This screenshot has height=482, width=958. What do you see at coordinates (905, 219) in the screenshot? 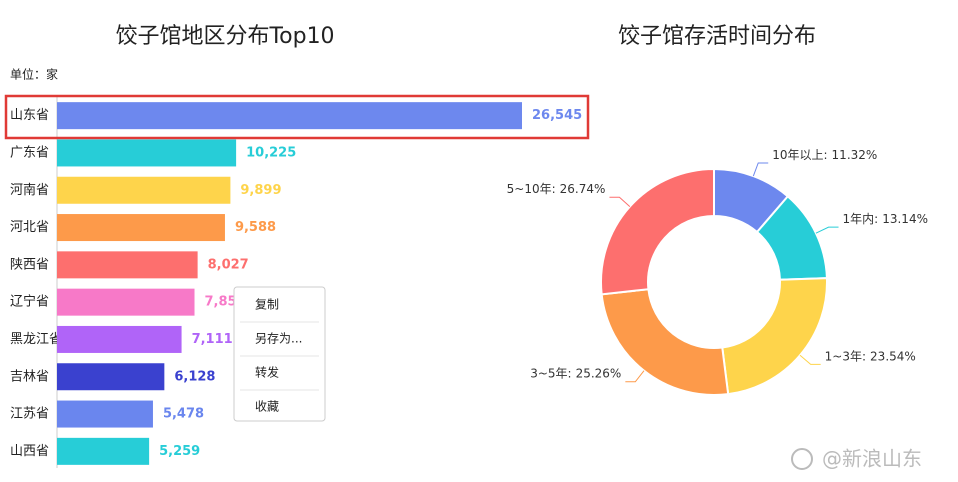
I see `slice-value: 13.14%` at bounding box center [905, 219].